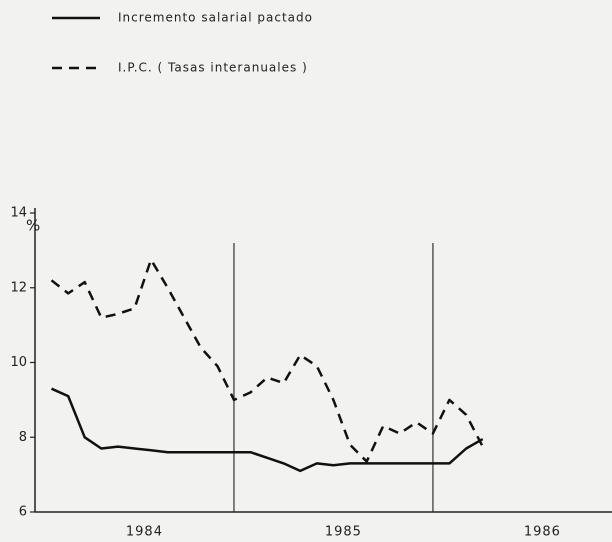 Image resolution: width=612 pixels, height=542 pixels. What do you see at coordinates (23, 437) in the screenshot?
I see `y-tick-label: 8` at bounding box center [23, 437].